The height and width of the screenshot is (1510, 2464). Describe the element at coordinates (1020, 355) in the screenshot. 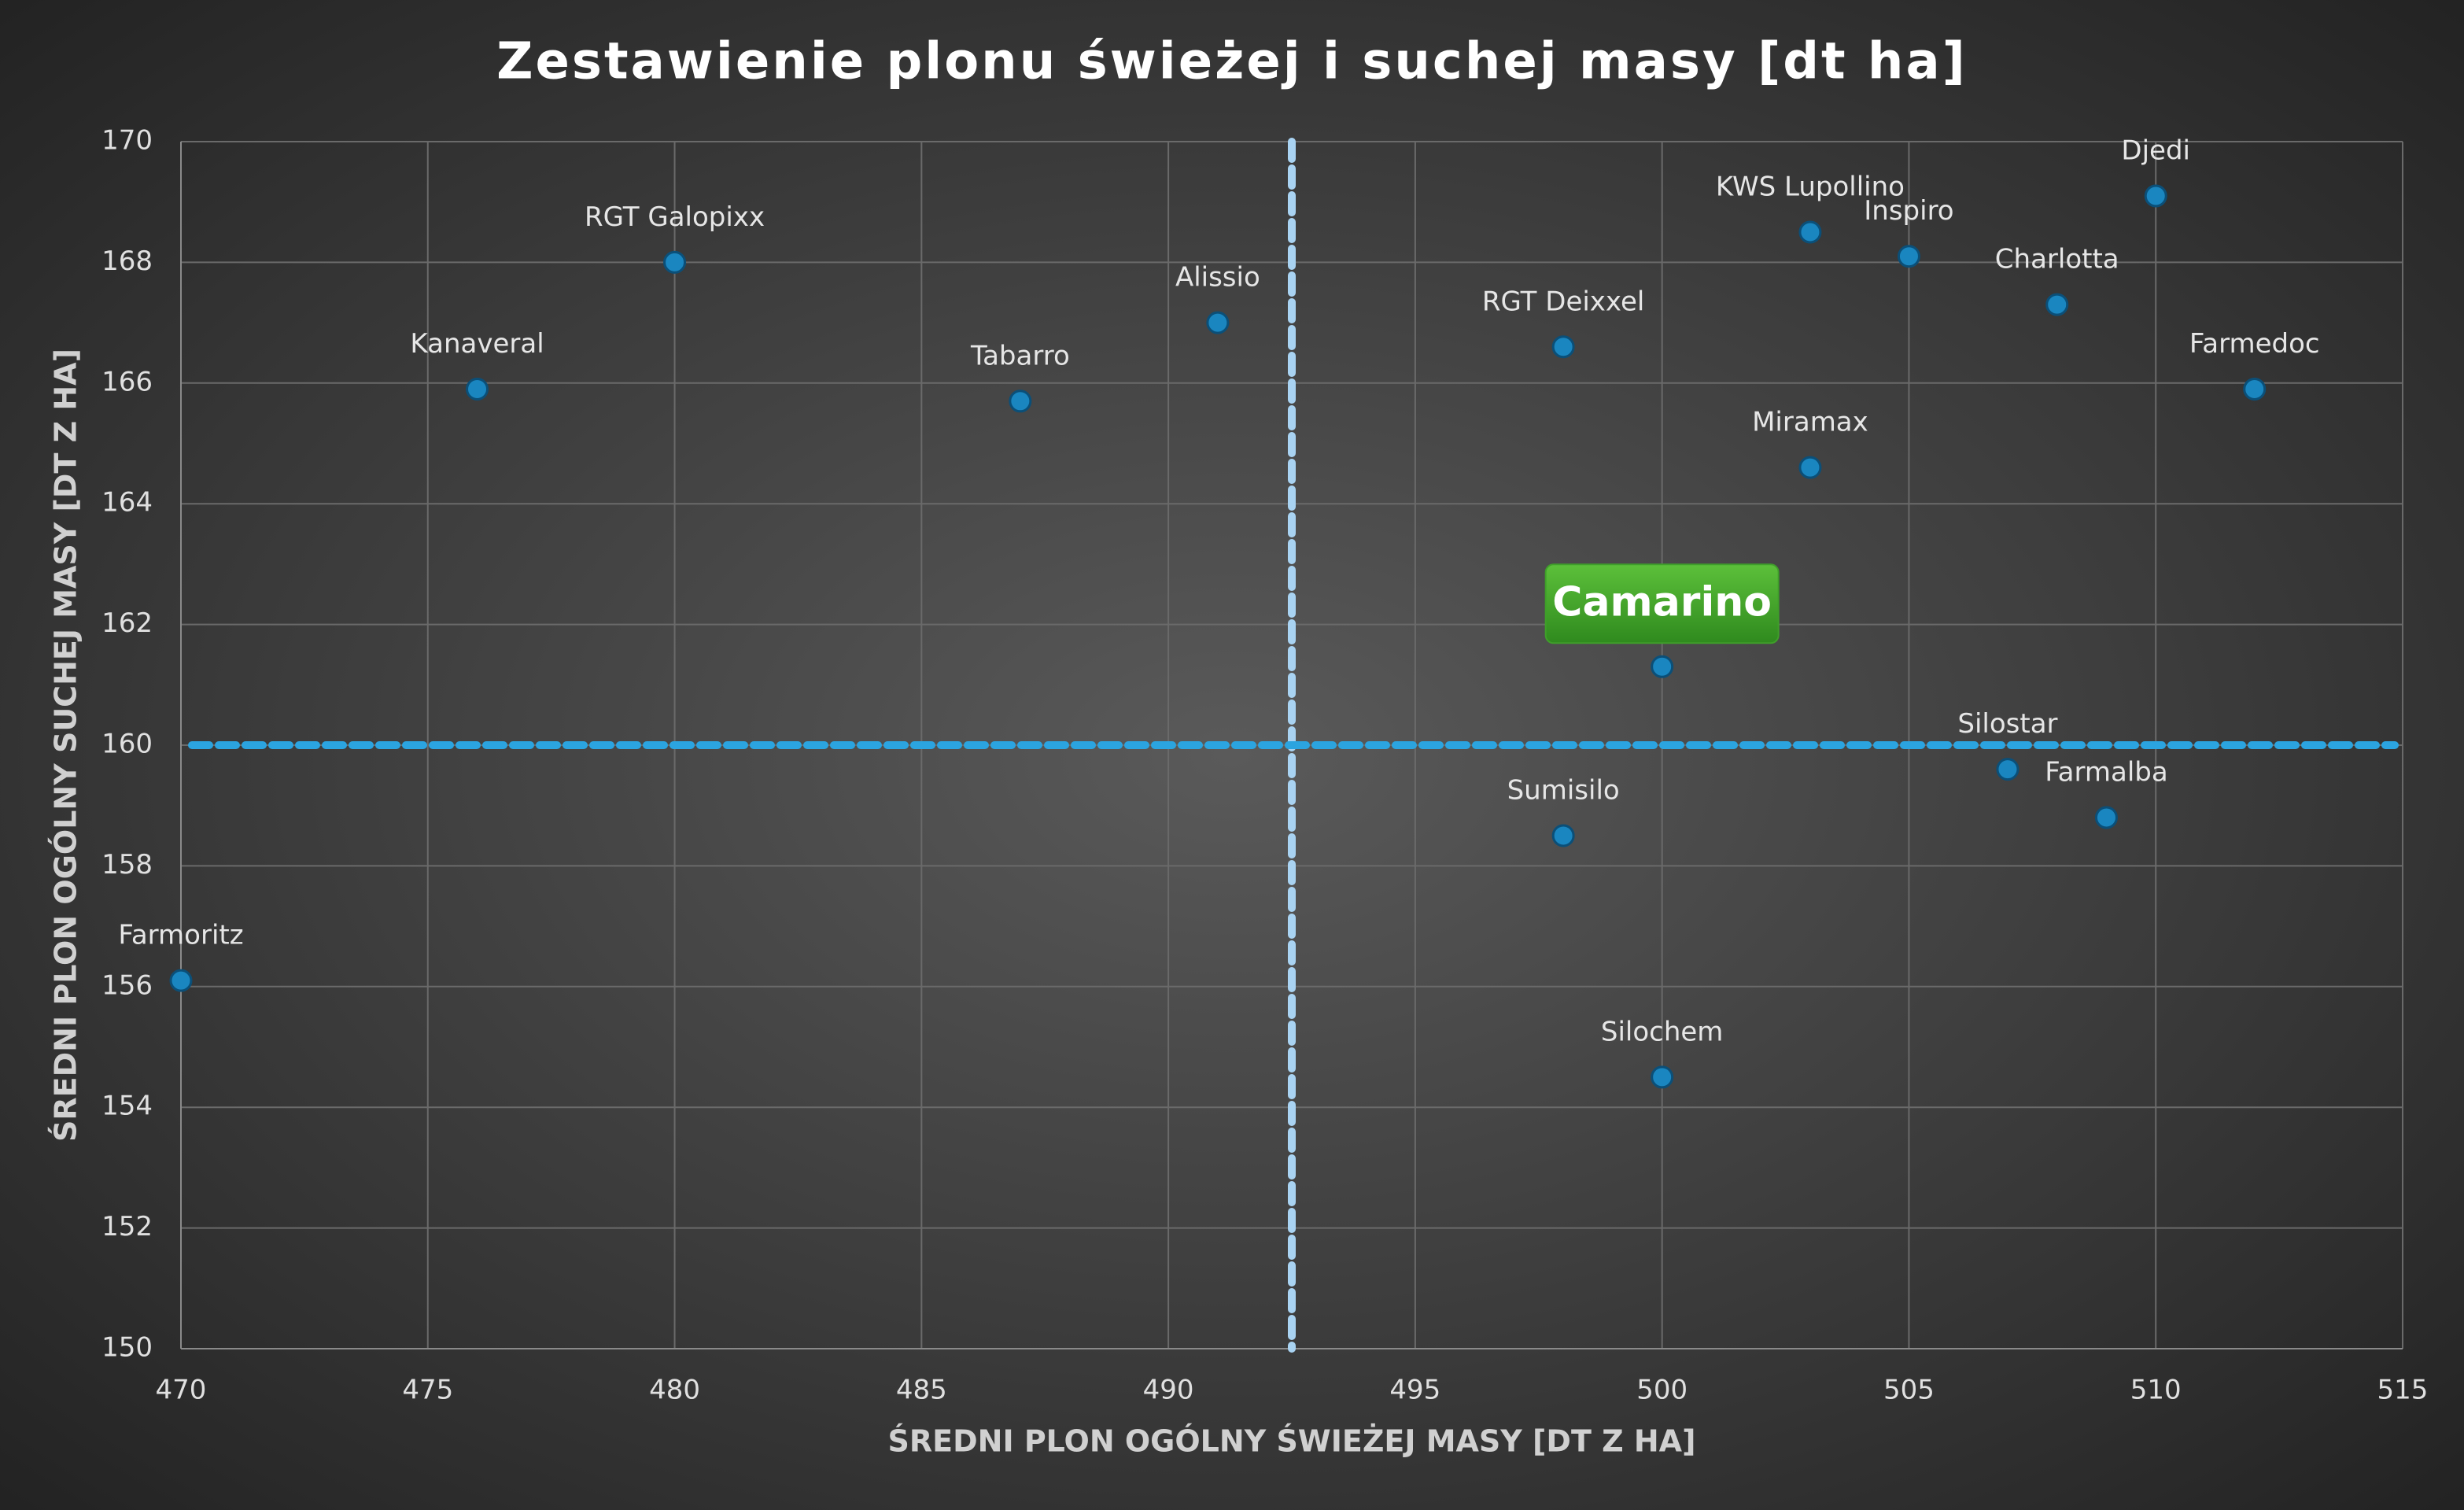

I see `point-label: Tabarro` at that location.